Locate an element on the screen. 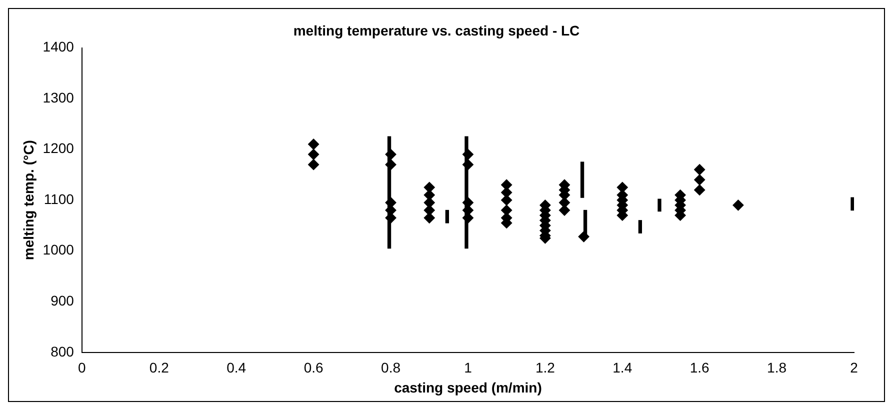 The width and height of the screenshot is (893, 410). y-axis-title: melting temp. (°C) is located at coordinates (28, 200).